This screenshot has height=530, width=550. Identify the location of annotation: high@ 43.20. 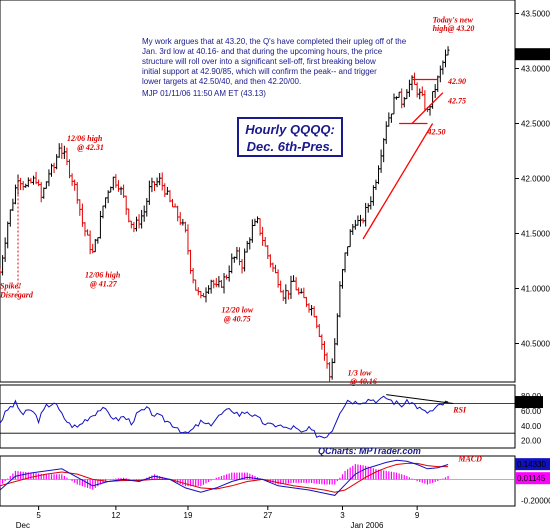
(454, 28).